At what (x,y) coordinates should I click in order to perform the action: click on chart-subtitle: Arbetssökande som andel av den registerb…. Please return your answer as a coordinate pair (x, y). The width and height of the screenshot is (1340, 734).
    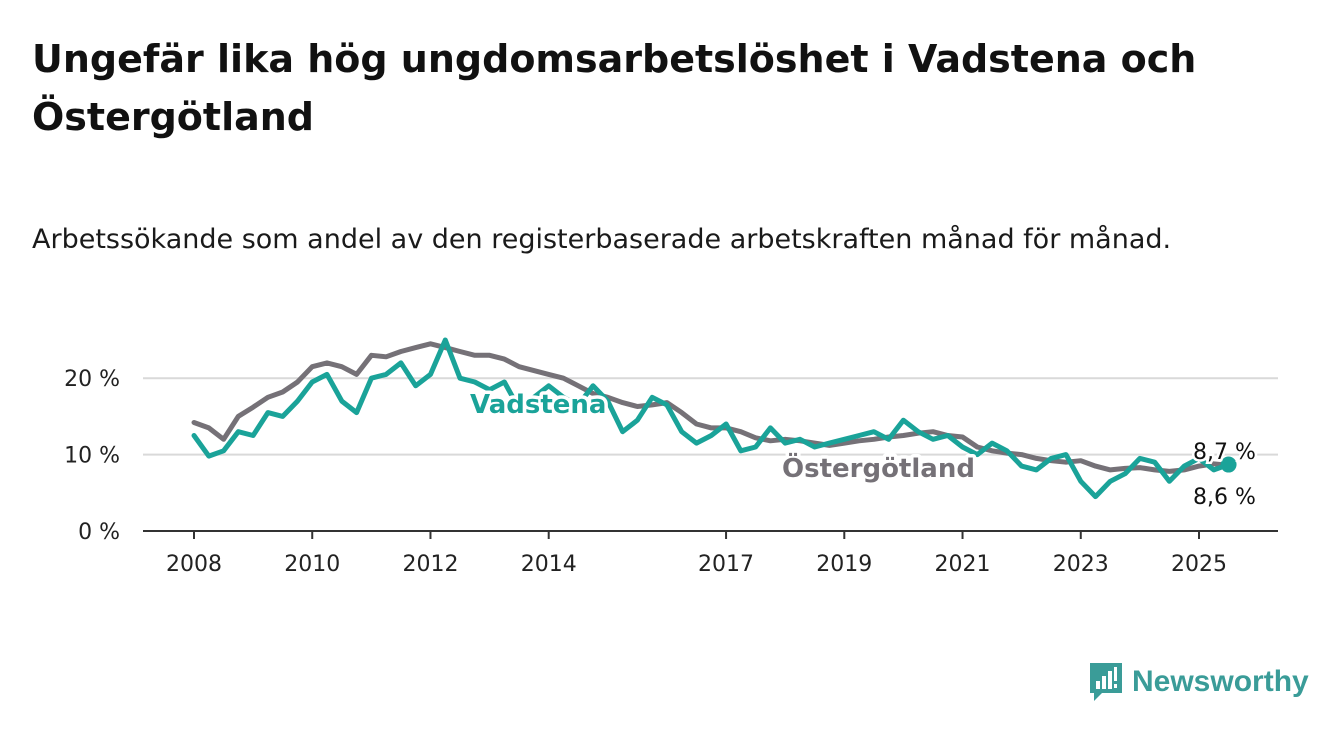
    Looking at the image, I should click on (602, 239).